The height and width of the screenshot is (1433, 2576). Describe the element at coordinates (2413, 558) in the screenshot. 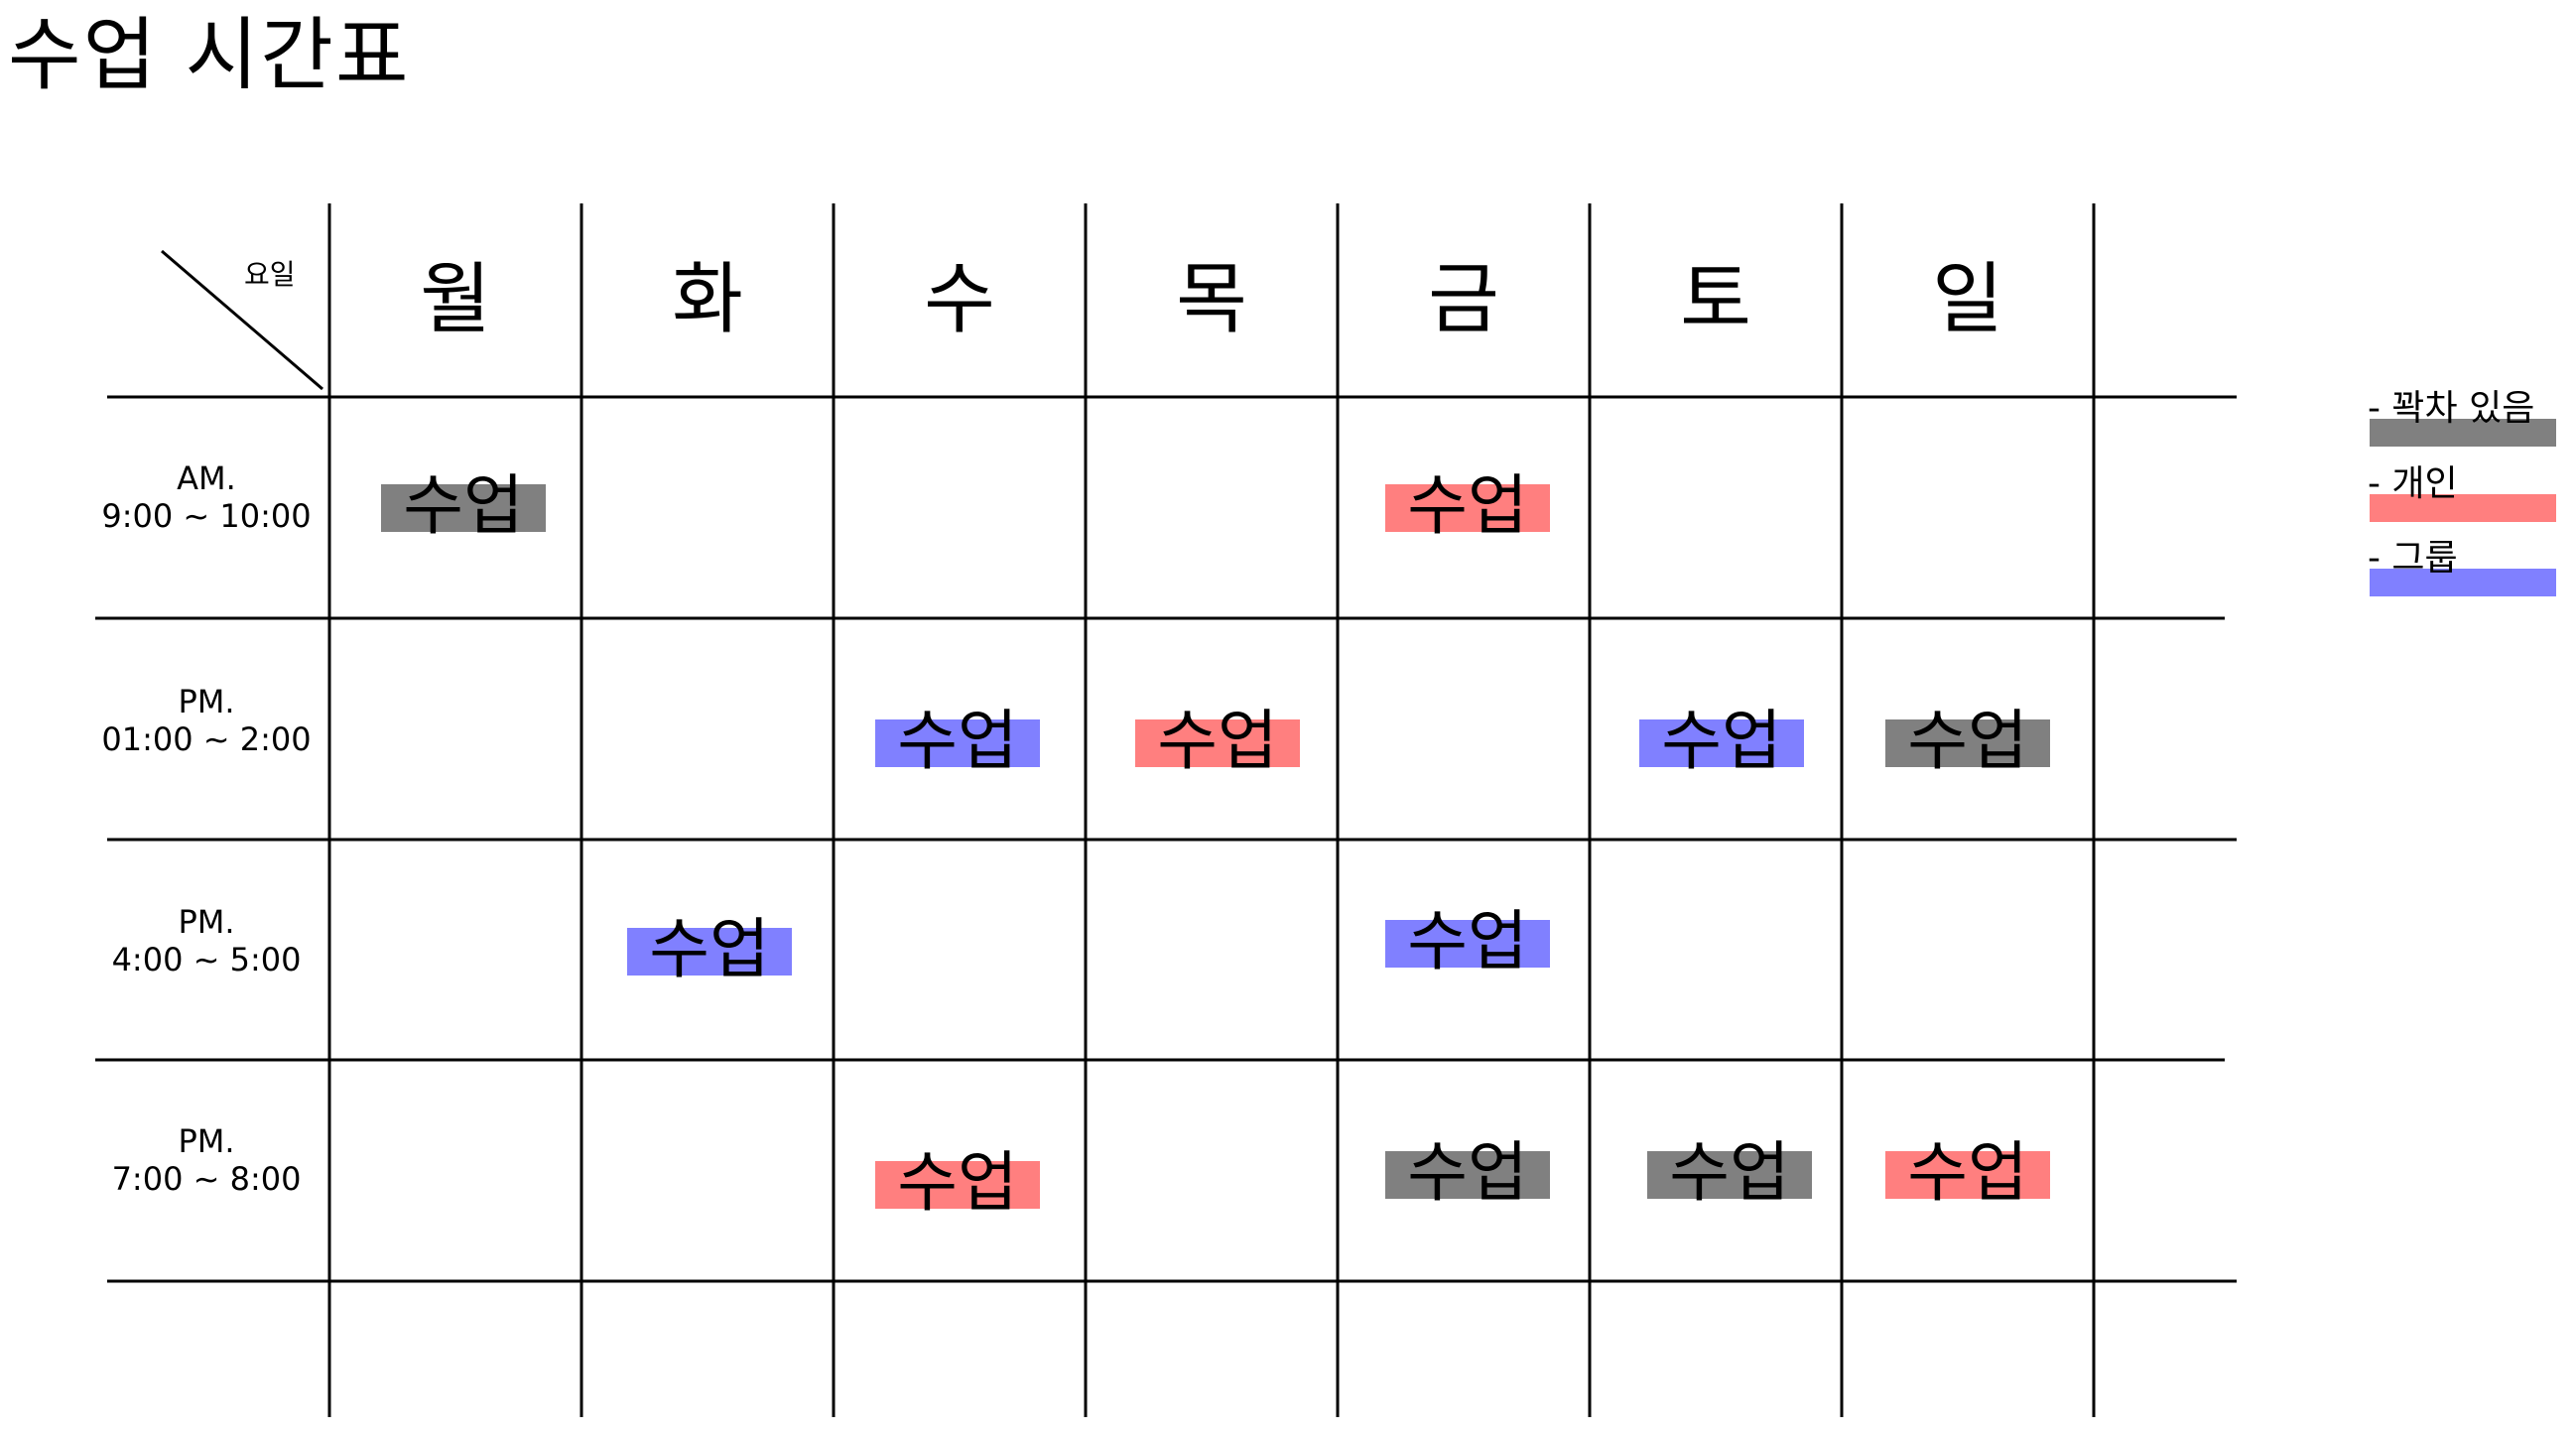

I see `legend-label: - 그룹` at that location.